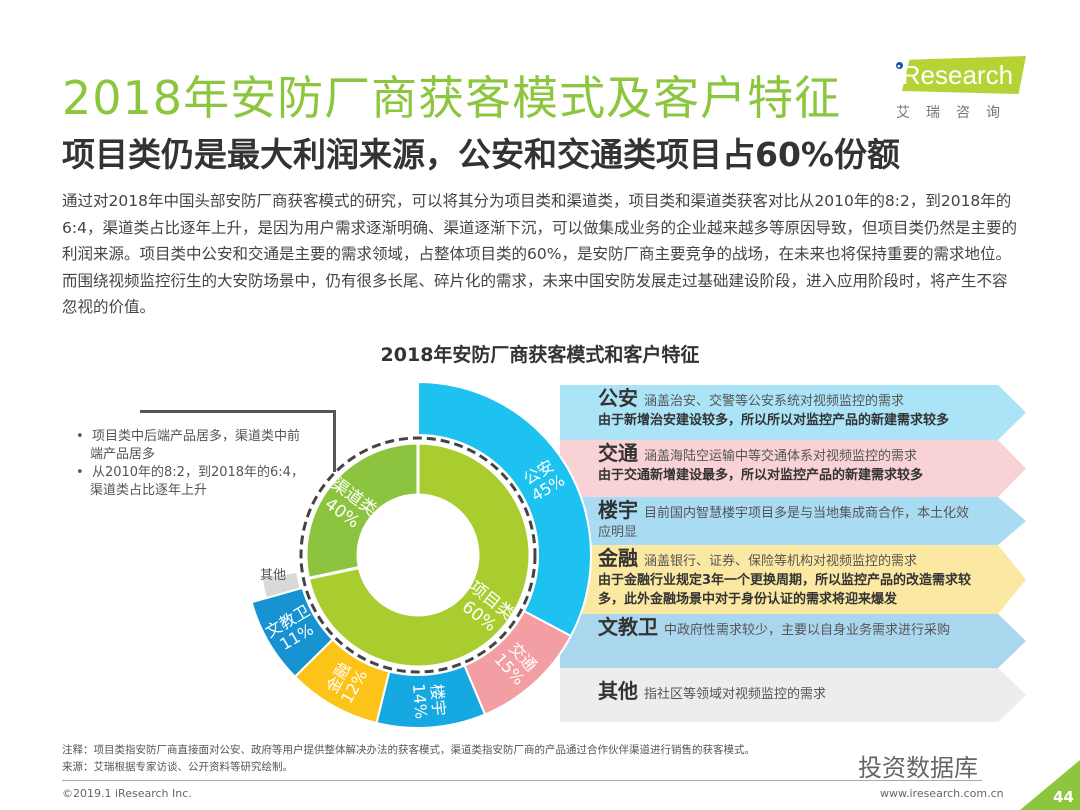 The width and height of the screenshot is (1080, 810). What do you see at coordinates (195, 445) in the screenshot?
I see `note-text: 项目类中后端产品居多，渠道类中前端产品居多` at bounding box center [195, 445].